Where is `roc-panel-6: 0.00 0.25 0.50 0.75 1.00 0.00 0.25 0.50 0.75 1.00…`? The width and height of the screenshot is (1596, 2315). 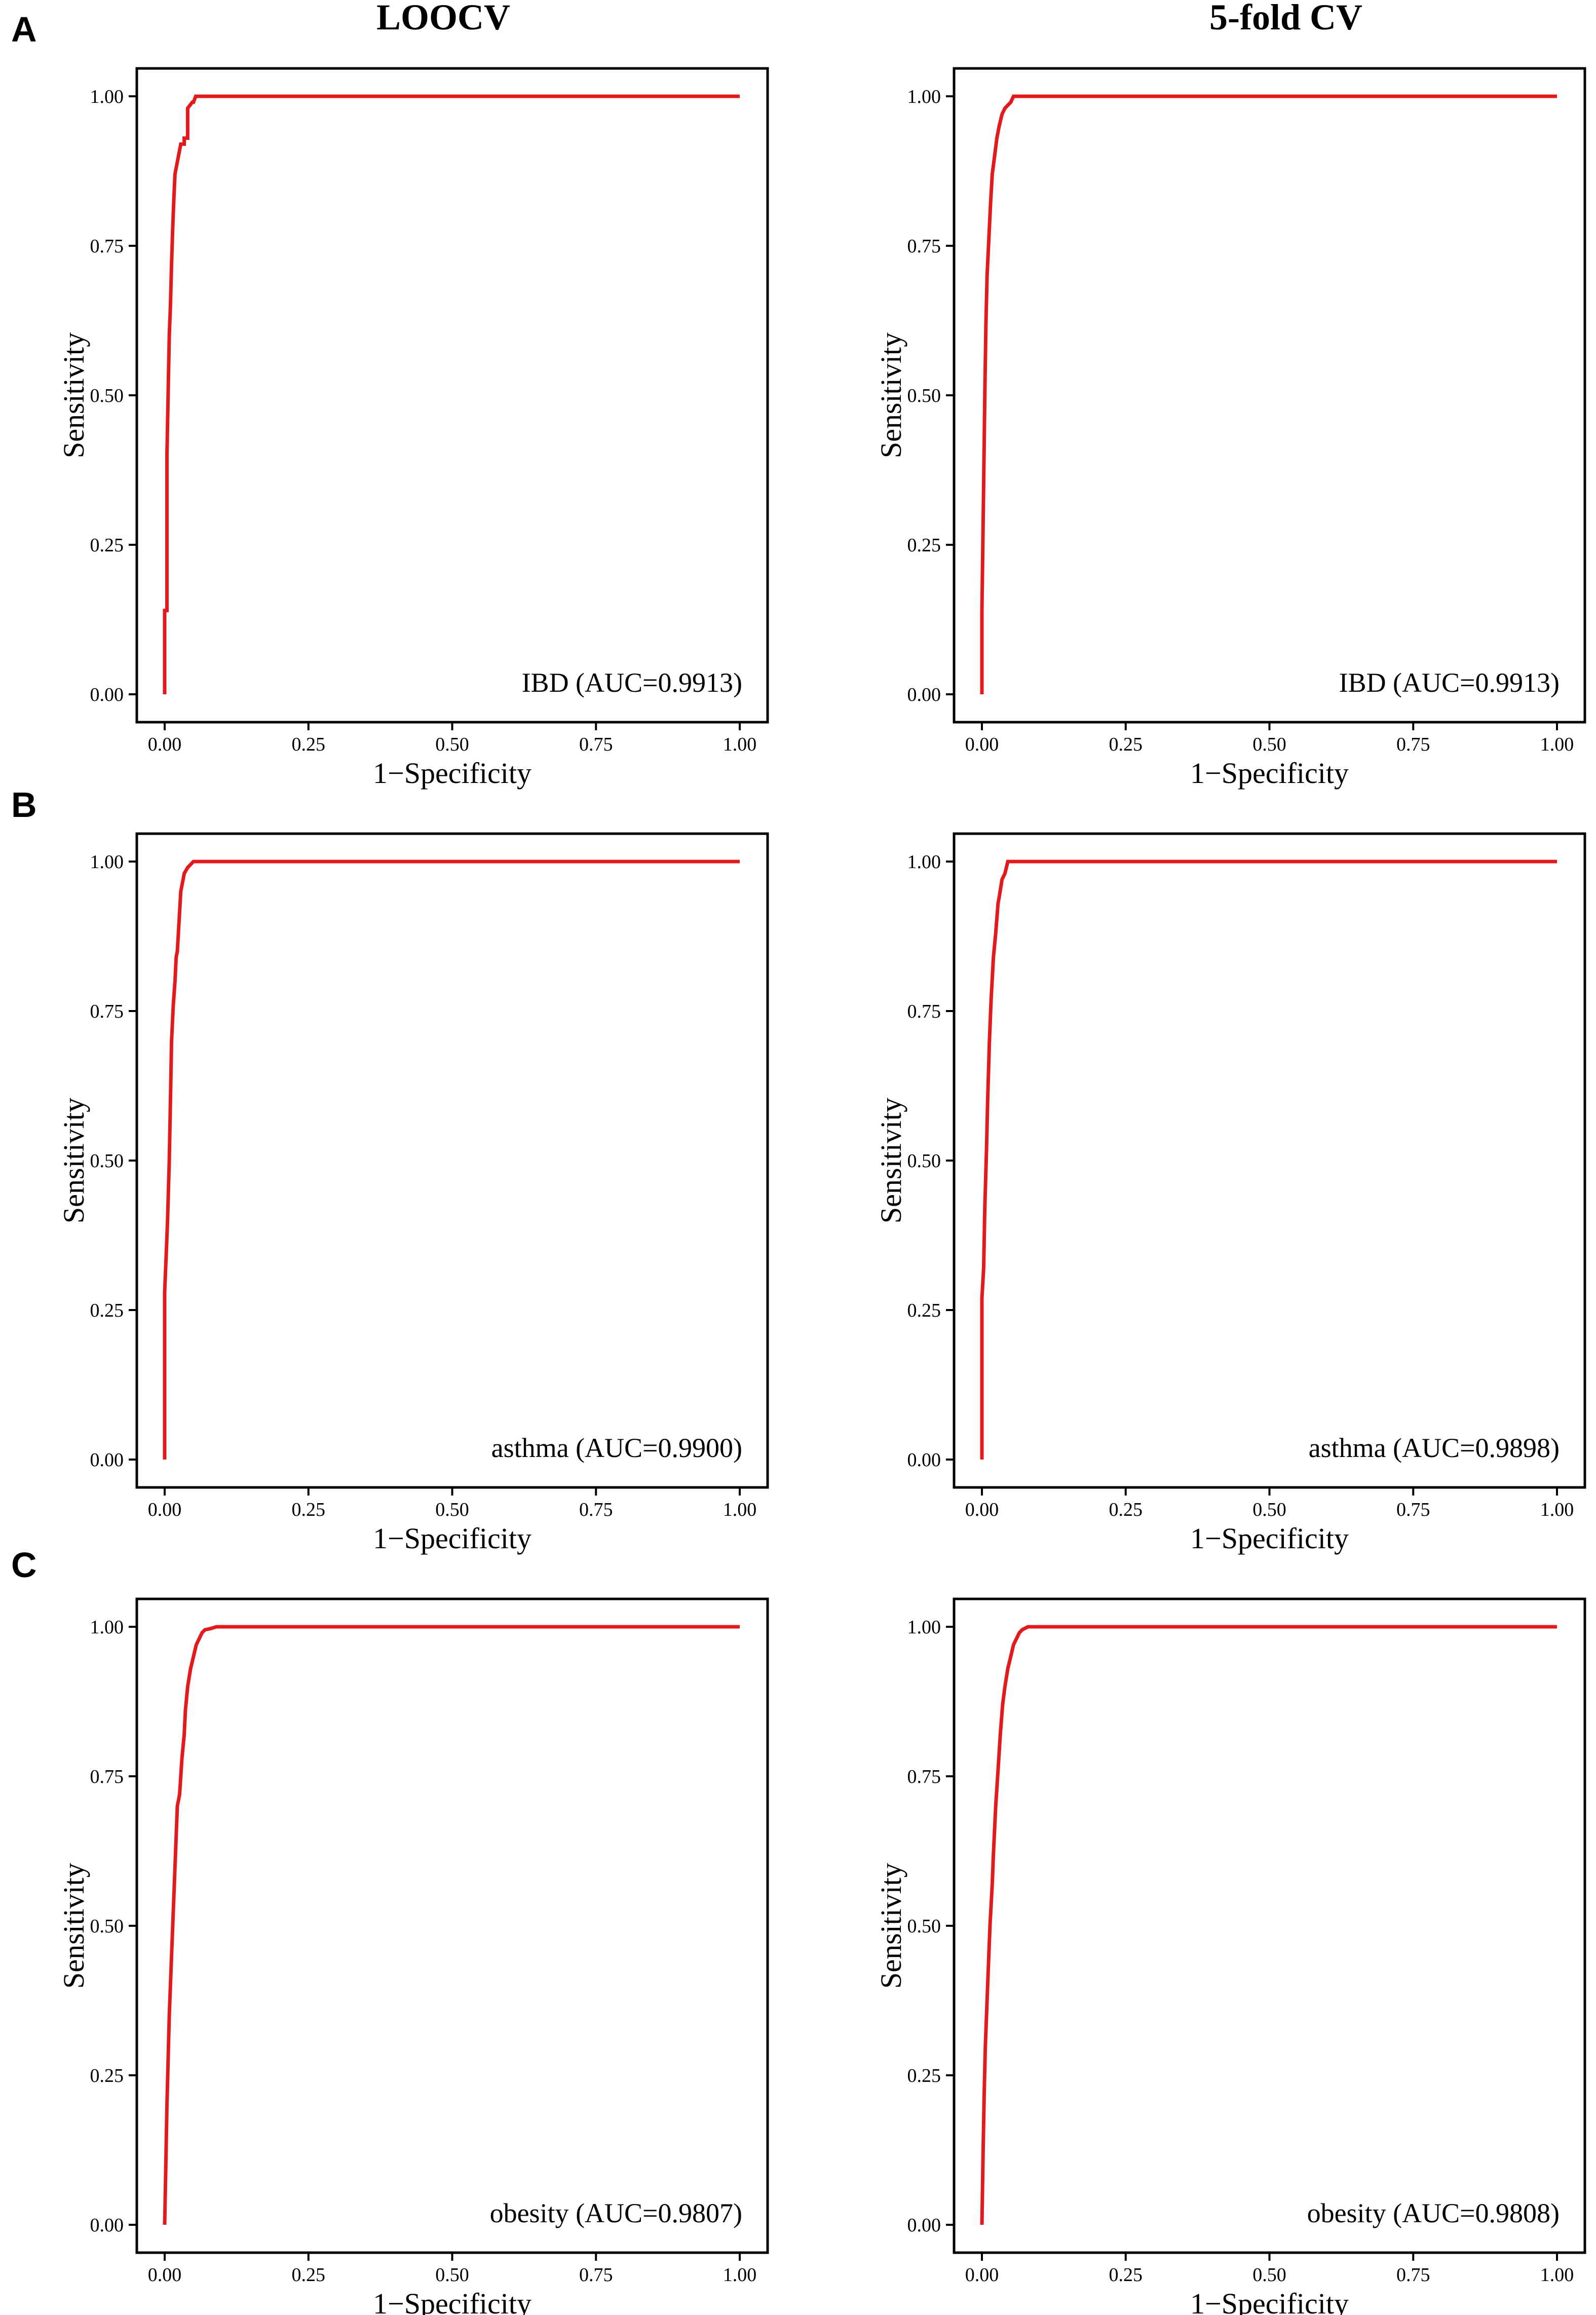 roc-panel-6: 0.00 0.25 0.50 0.75 1.00 0.00 0.25 0.50 0.75 1.00… is located at coordinates (1231, 1956).